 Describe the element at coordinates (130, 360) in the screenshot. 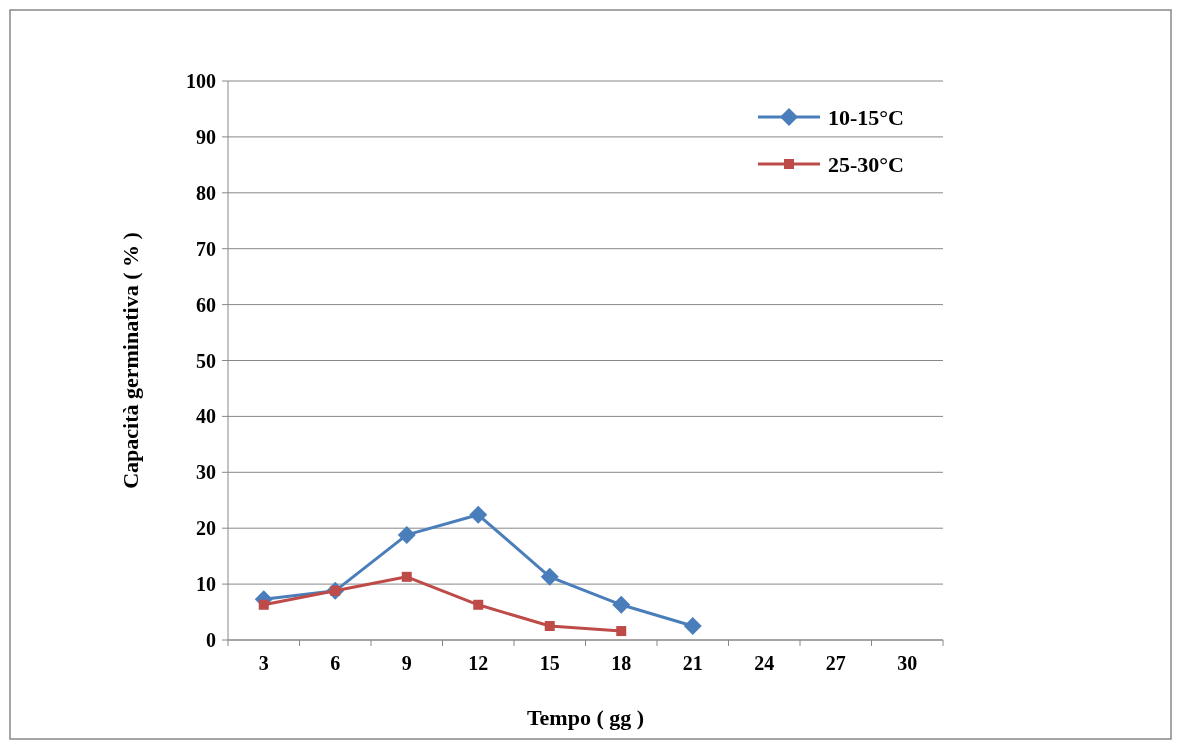

I see `y-axis-title: Capacità germinativa ( % )` at that location.